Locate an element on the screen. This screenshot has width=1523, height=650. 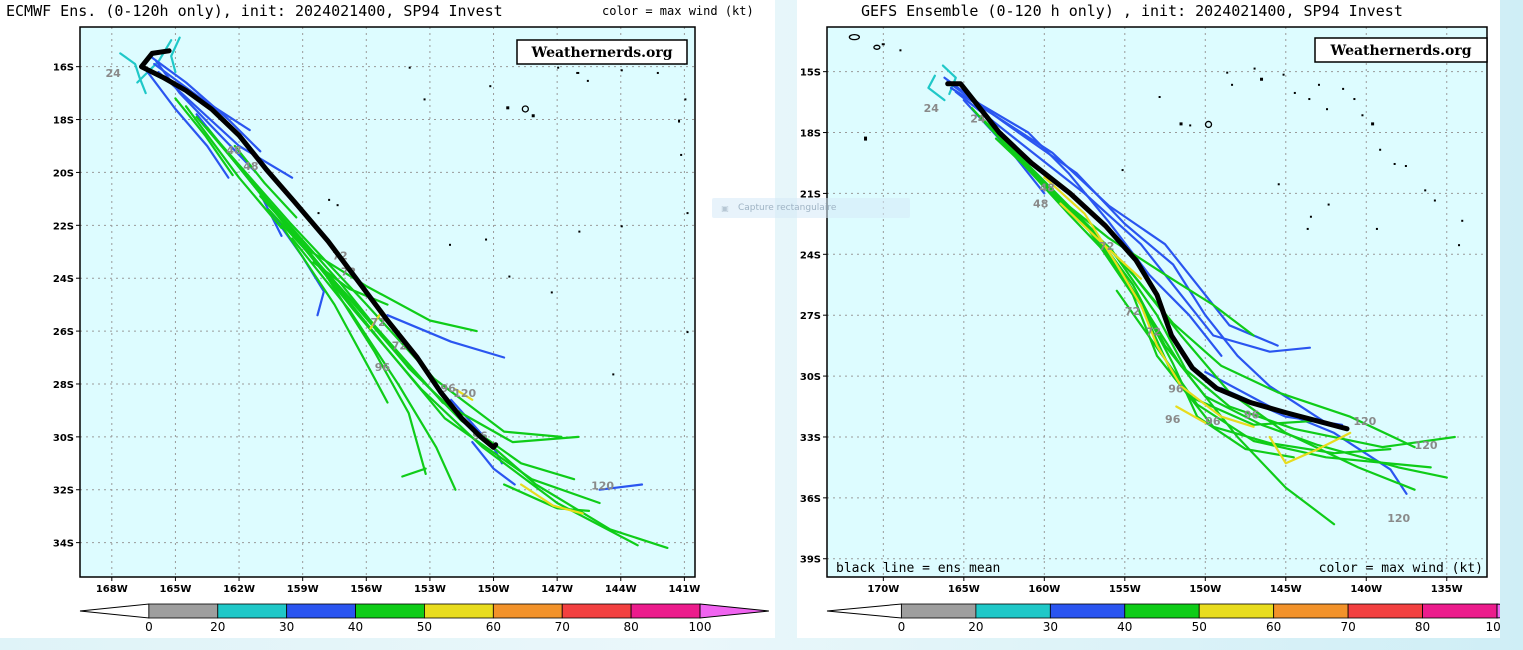
x-tick-label: 168W is located at coordinates (112, 589).